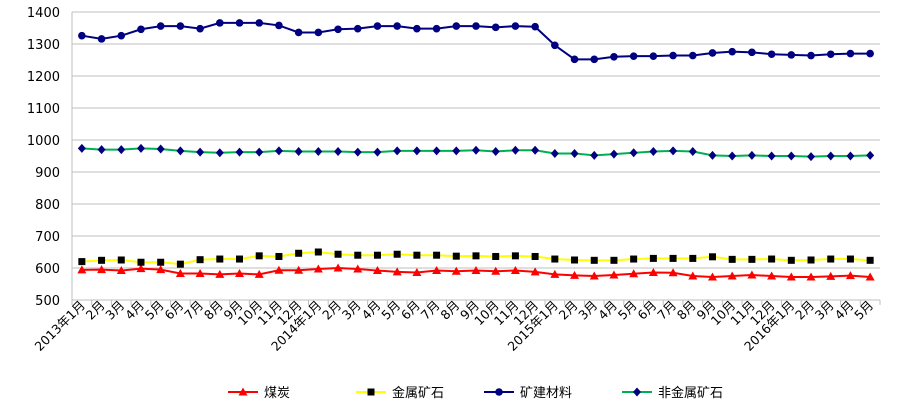 This screenshot has width=900, height=413. Describe the element at coordinates (47, 269) in the screenshot. I see `y-tick-label: 600` at that location.